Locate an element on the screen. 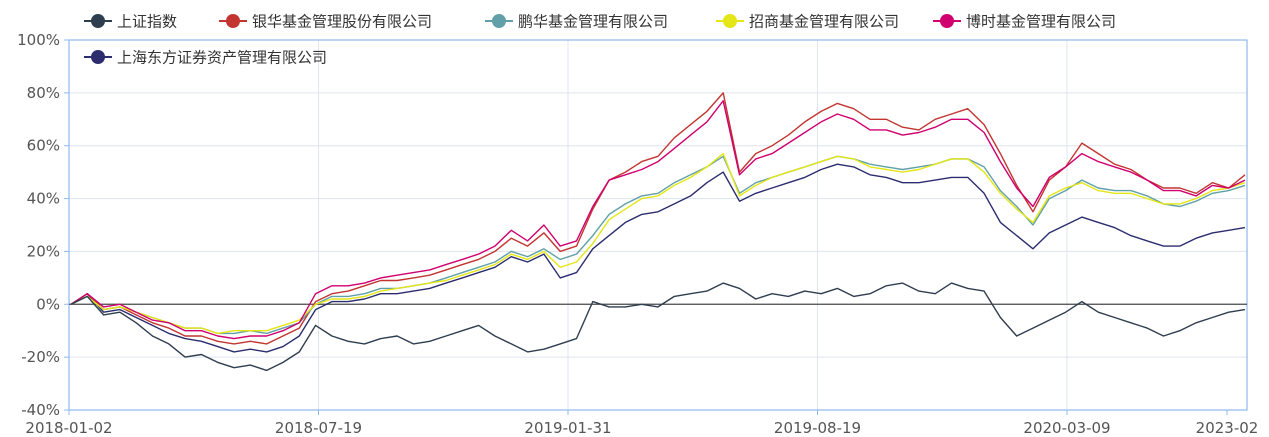  y-tick-label: 0% is located at coordinates (48, 304).